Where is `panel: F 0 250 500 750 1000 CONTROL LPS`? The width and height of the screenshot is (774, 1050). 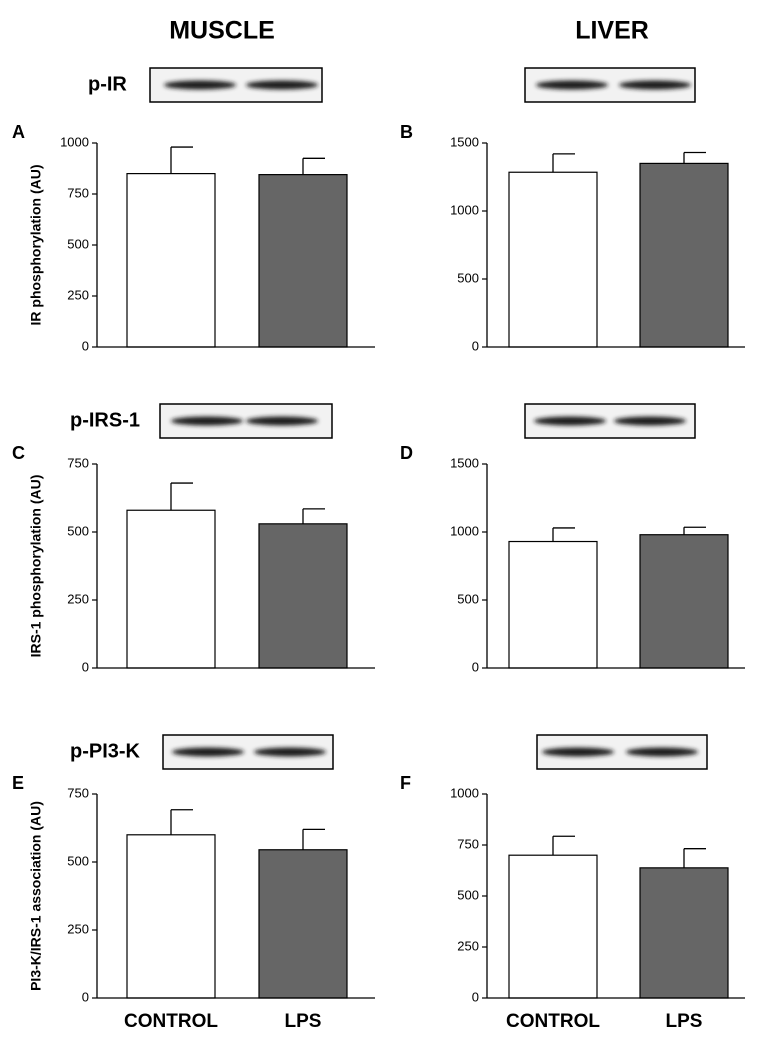 panel: F 0 250 500 750 1000 CONTROL LPS is located at coordinates (572, 883).